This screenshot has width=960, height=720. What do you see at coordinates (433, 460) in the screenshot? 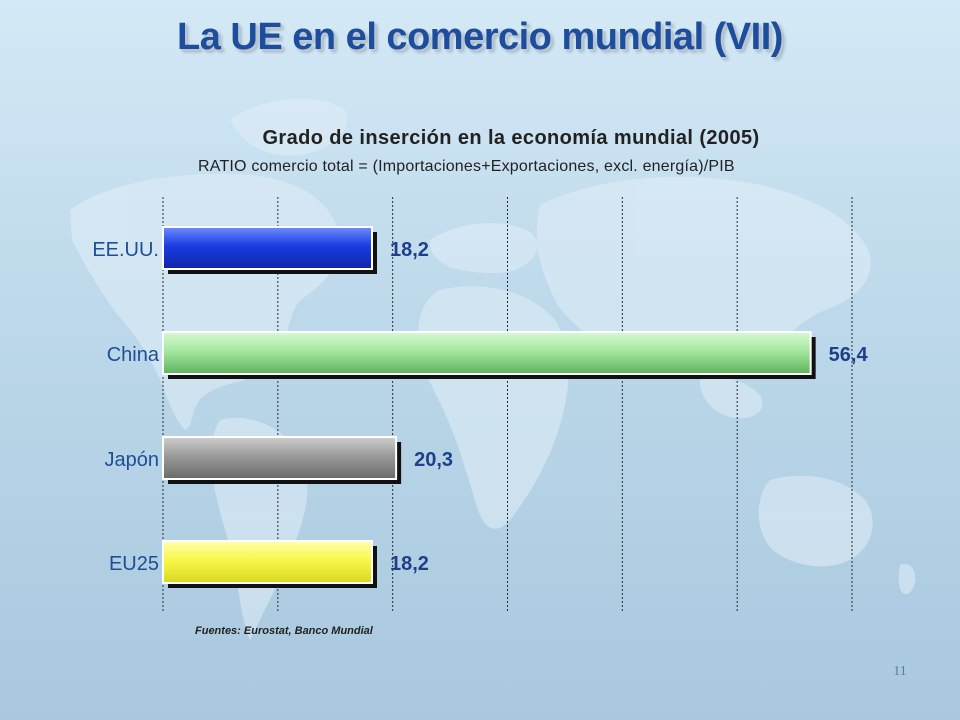
I see `value-label: 20,3` at bounding box center [433, 460].